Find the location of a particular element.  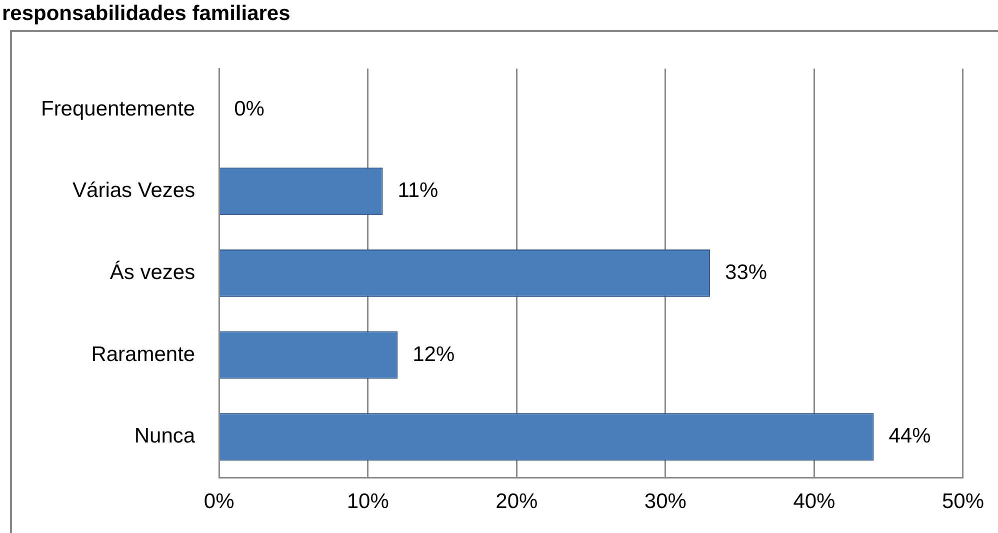

data-label: 33% is located at coordinates (746, 272).